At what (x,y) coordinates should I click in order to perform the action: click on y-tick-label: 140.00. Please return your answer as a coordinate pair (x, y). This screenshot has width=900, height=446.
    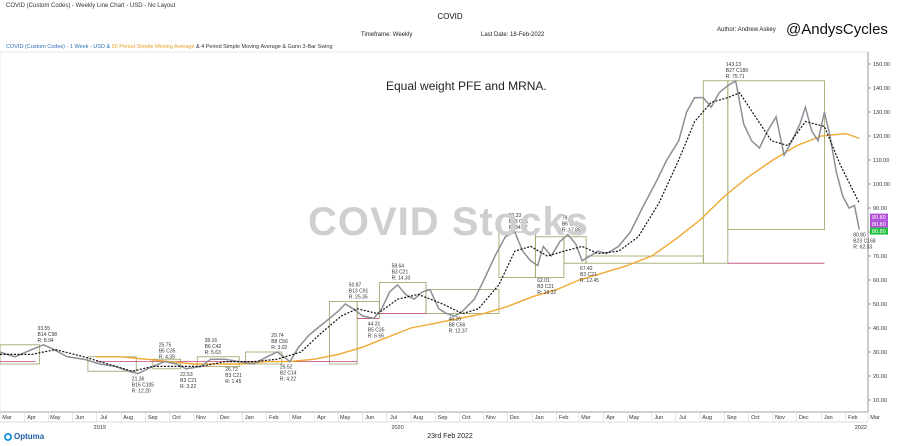
    Looking at the image, I should click on (881, 89).